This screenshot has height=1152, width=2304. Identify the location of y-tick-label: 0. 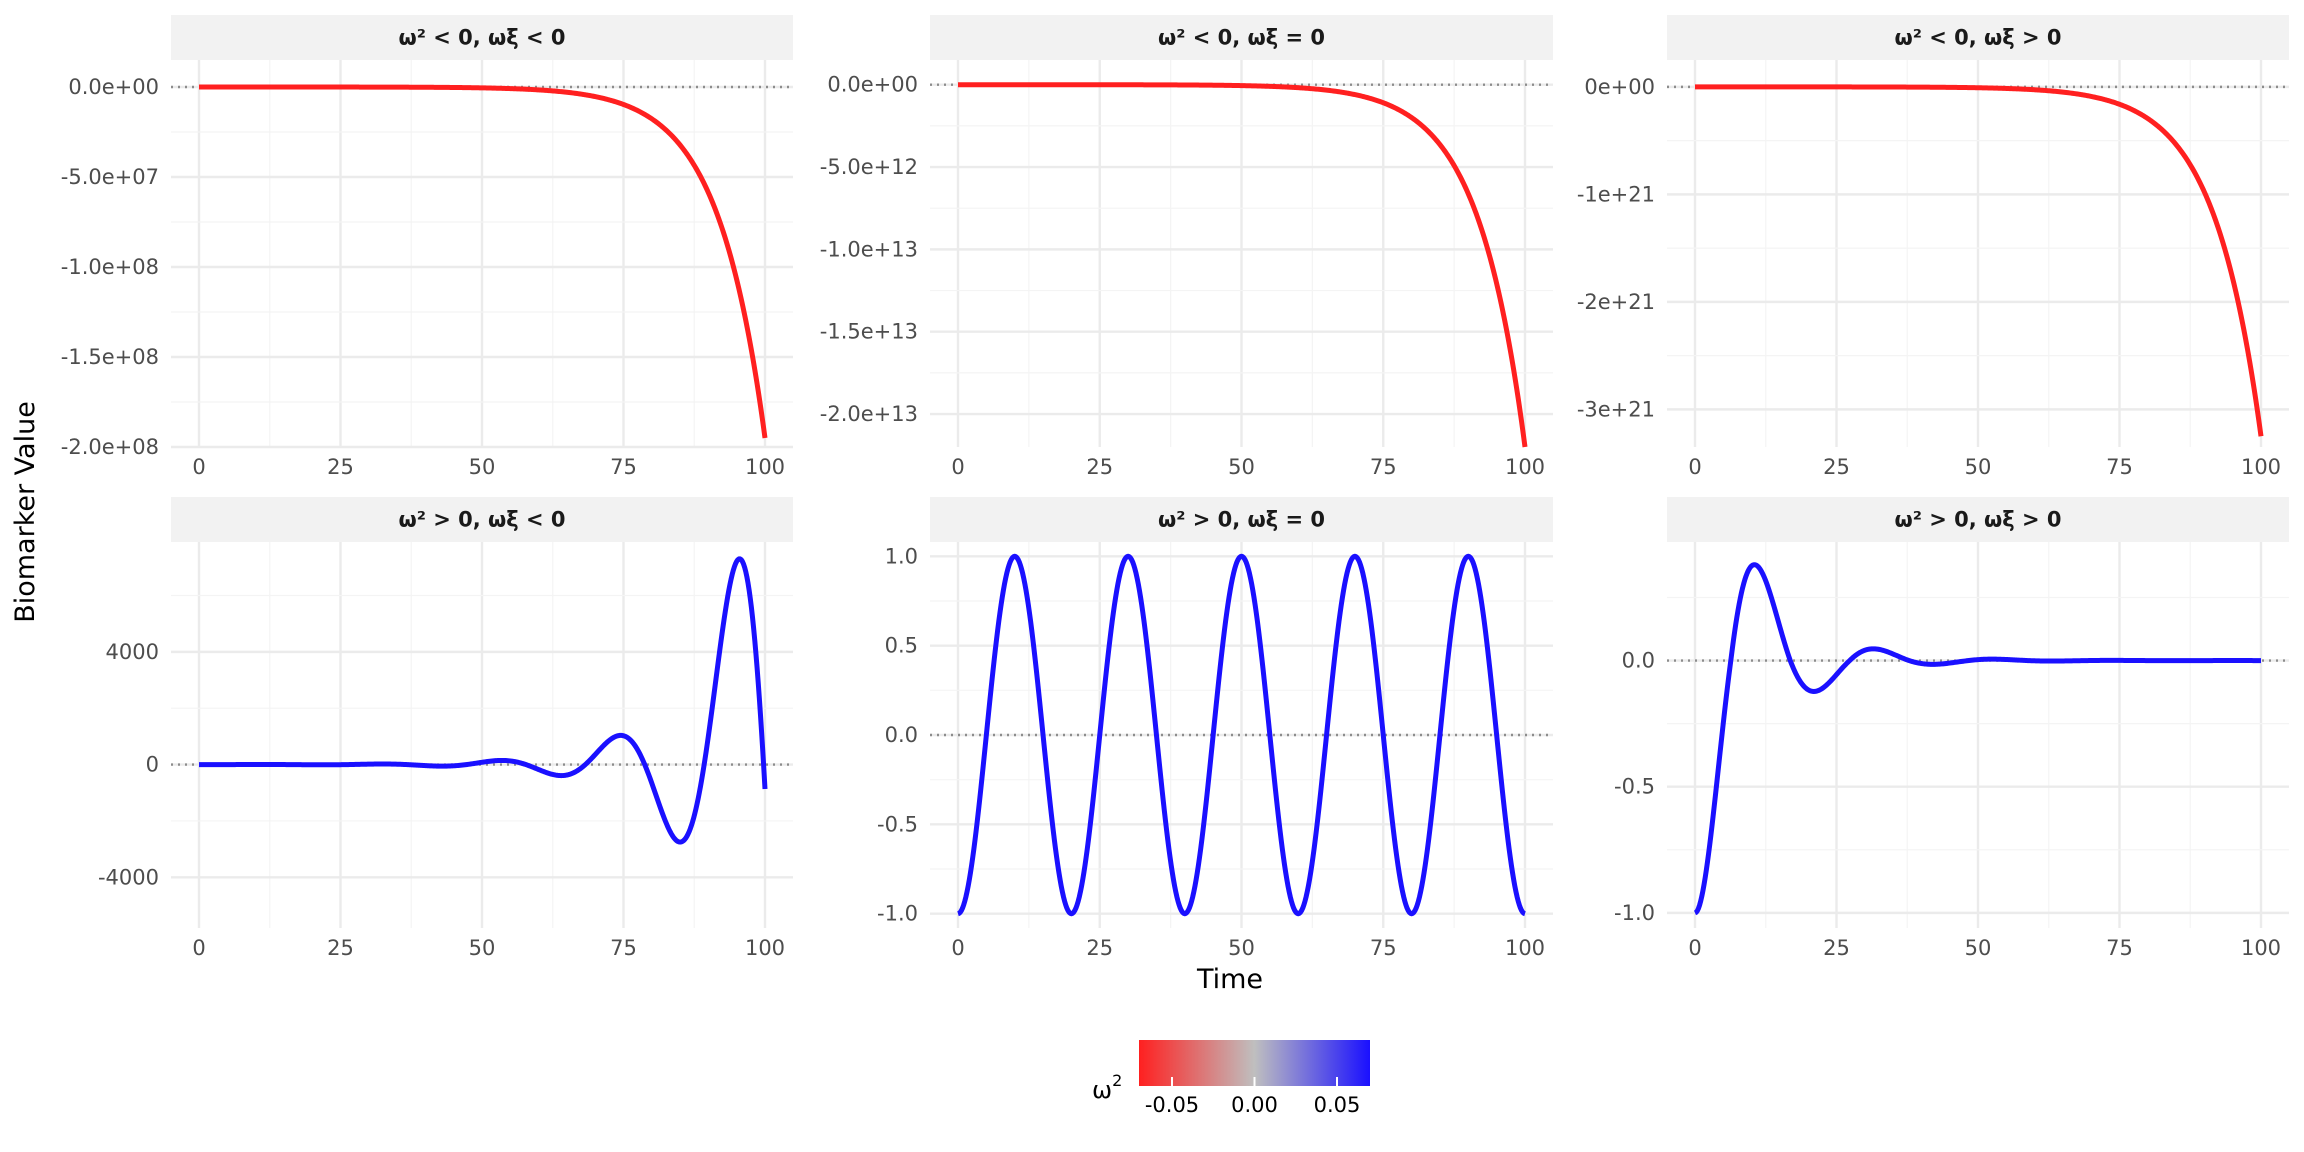
(152, 765).